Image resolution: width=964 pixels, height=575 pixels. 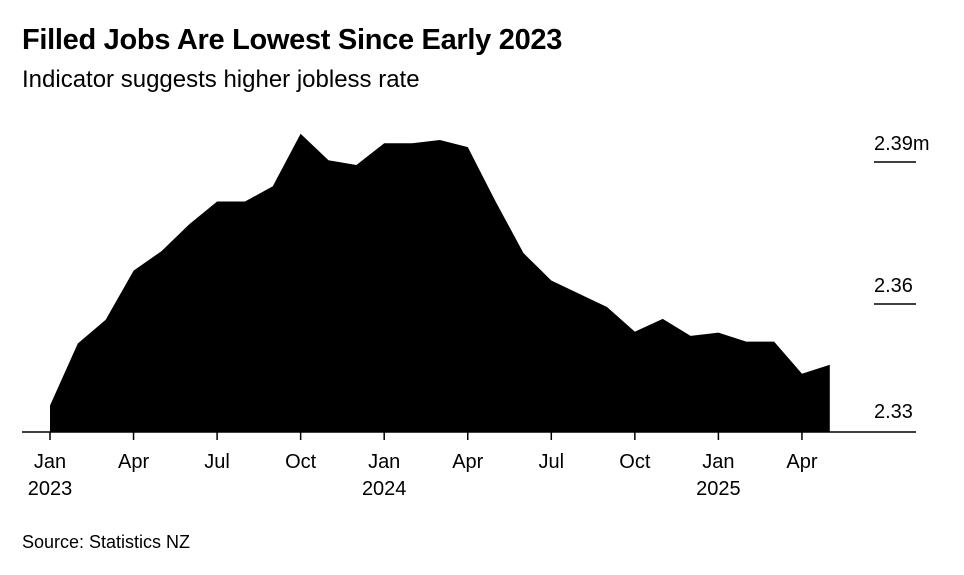 What do you see at coordinates (893, 412) in the screenshot?
I see `y-tick-label: 2.33` at bounding box center [893, 412].